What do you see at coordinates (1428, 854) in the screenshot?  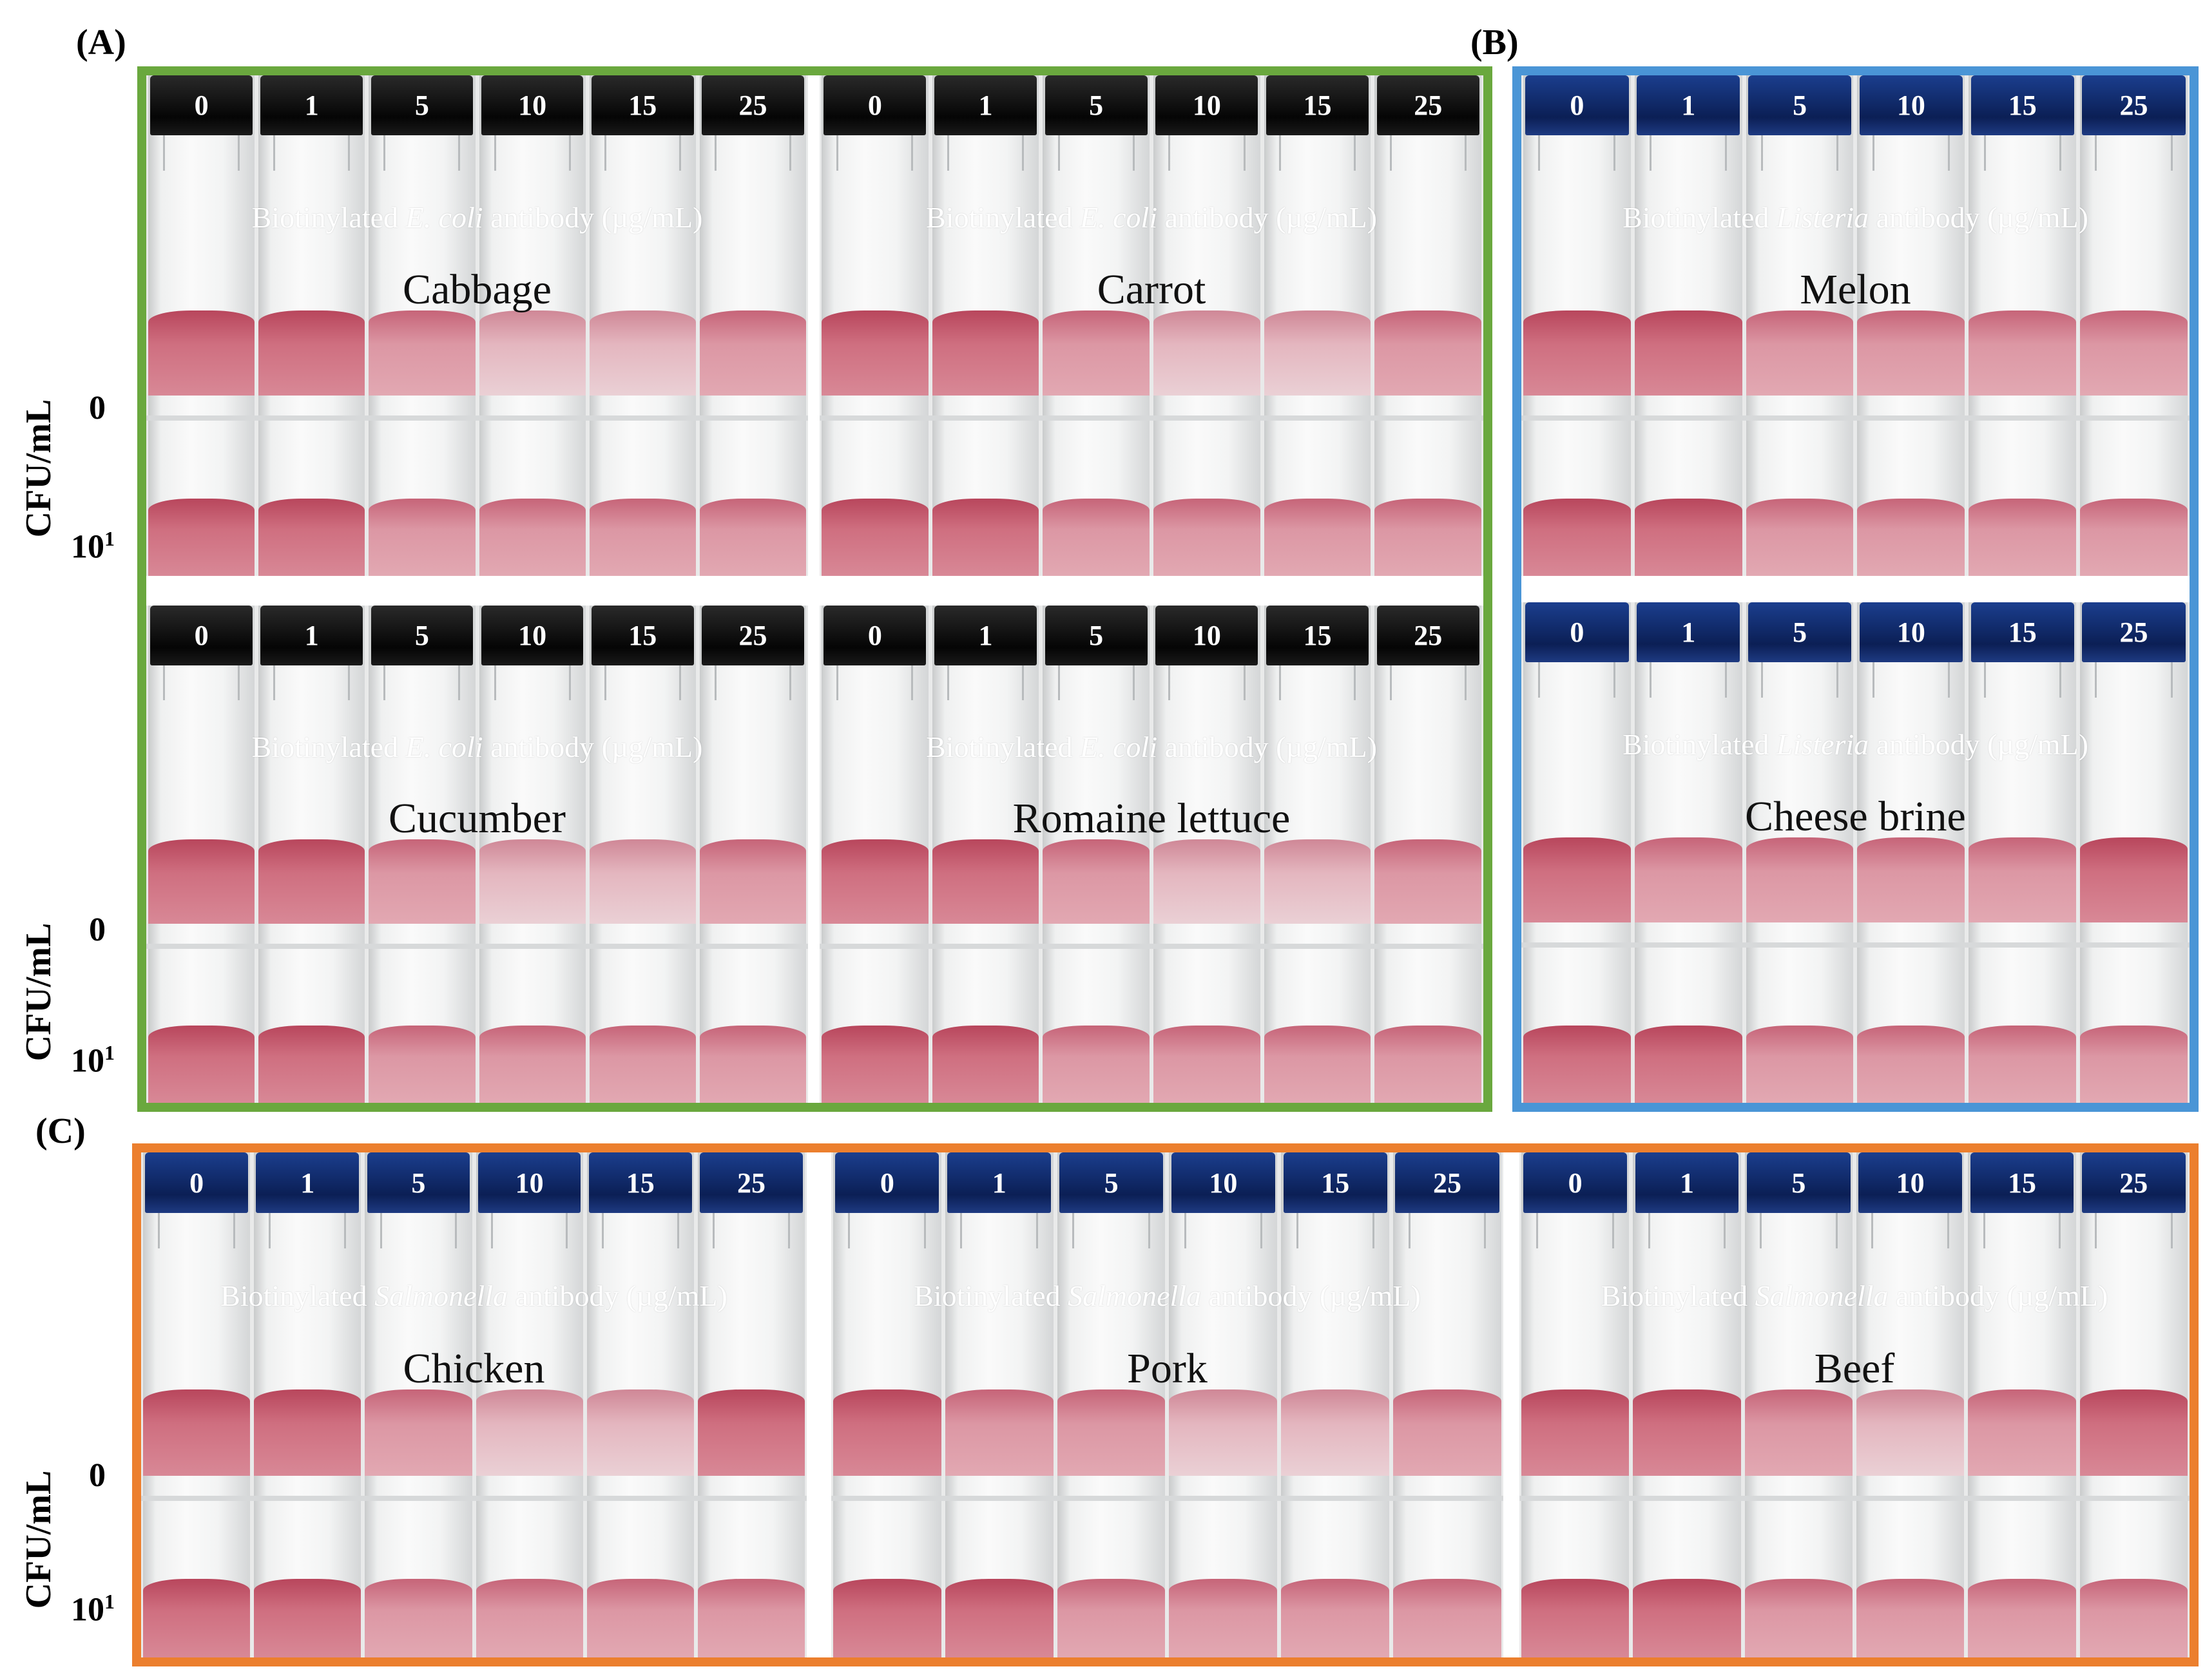 I see `vial: 25` at bounding box center [1428, 854].